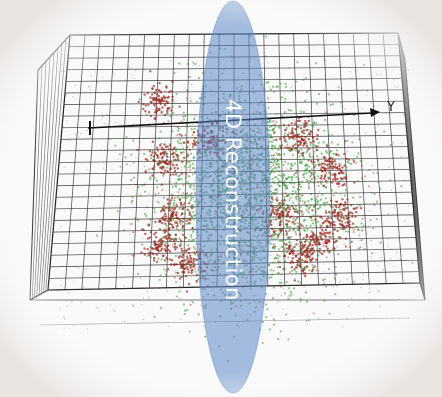  Describe the element at coordinates (233, 200) in the screenshot. I see `reconstruction-label: 4D Reconstruction` at that location.